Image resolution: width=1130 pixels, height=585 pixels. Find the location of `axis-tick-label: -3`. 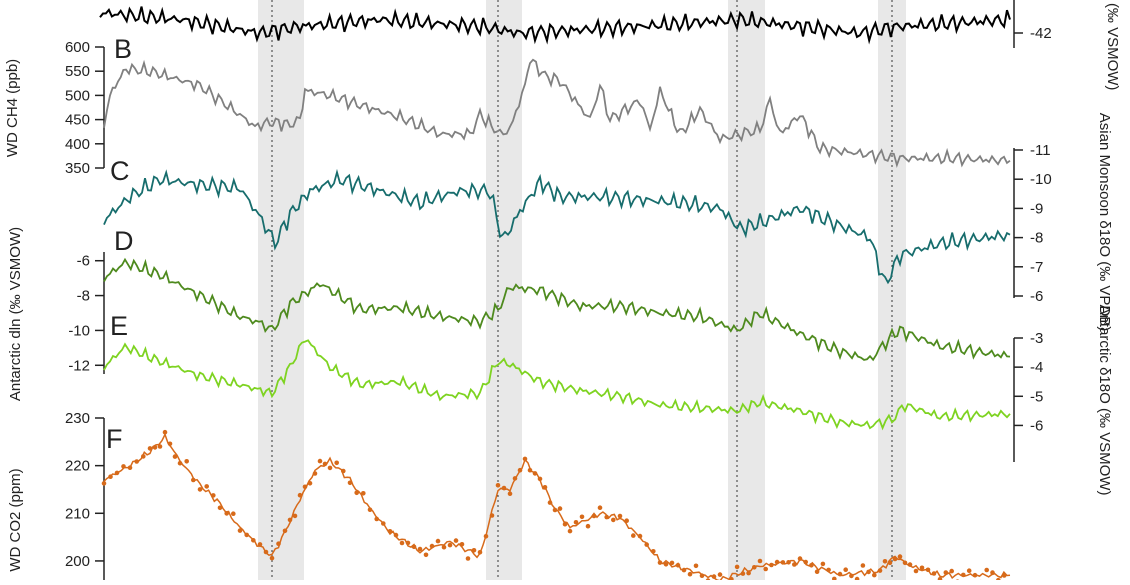

axis-tick-label: -3 is located at coordinates (1036, 338).